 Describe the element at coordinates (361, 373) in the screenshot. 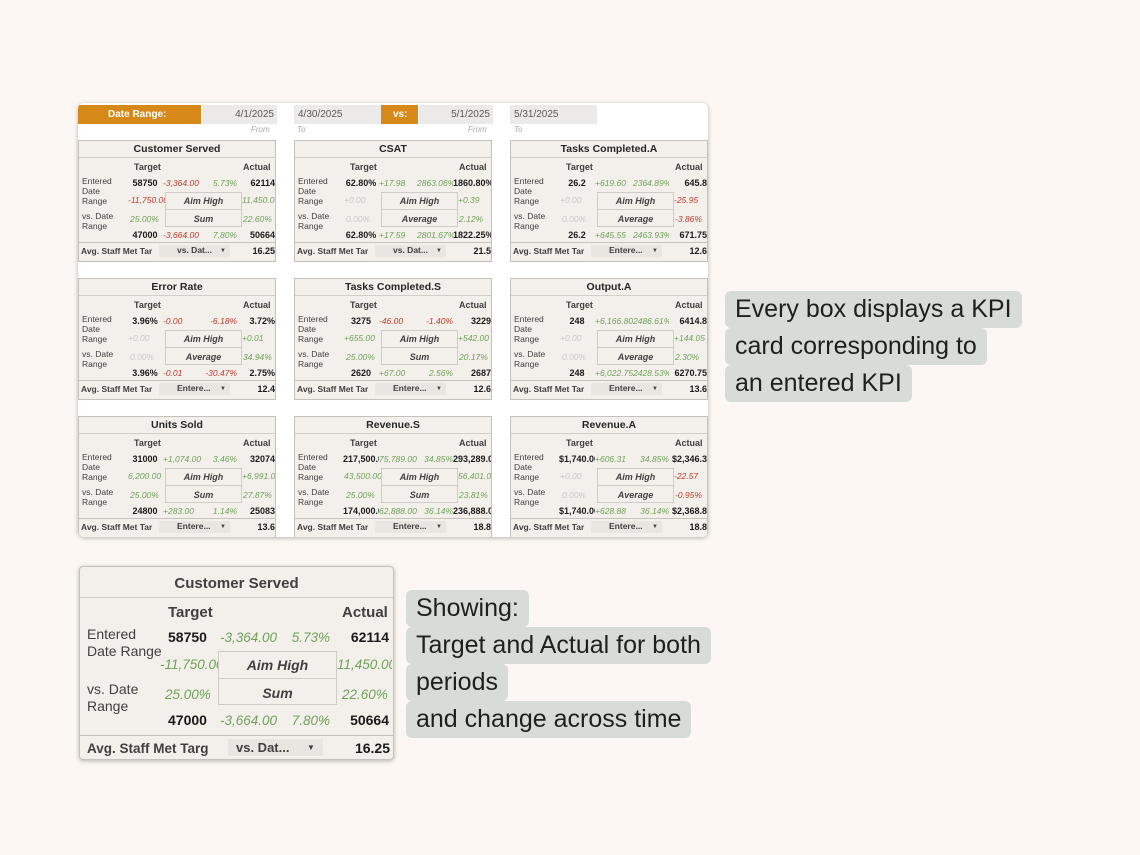

I see `target-value-2: 2620` at that location.